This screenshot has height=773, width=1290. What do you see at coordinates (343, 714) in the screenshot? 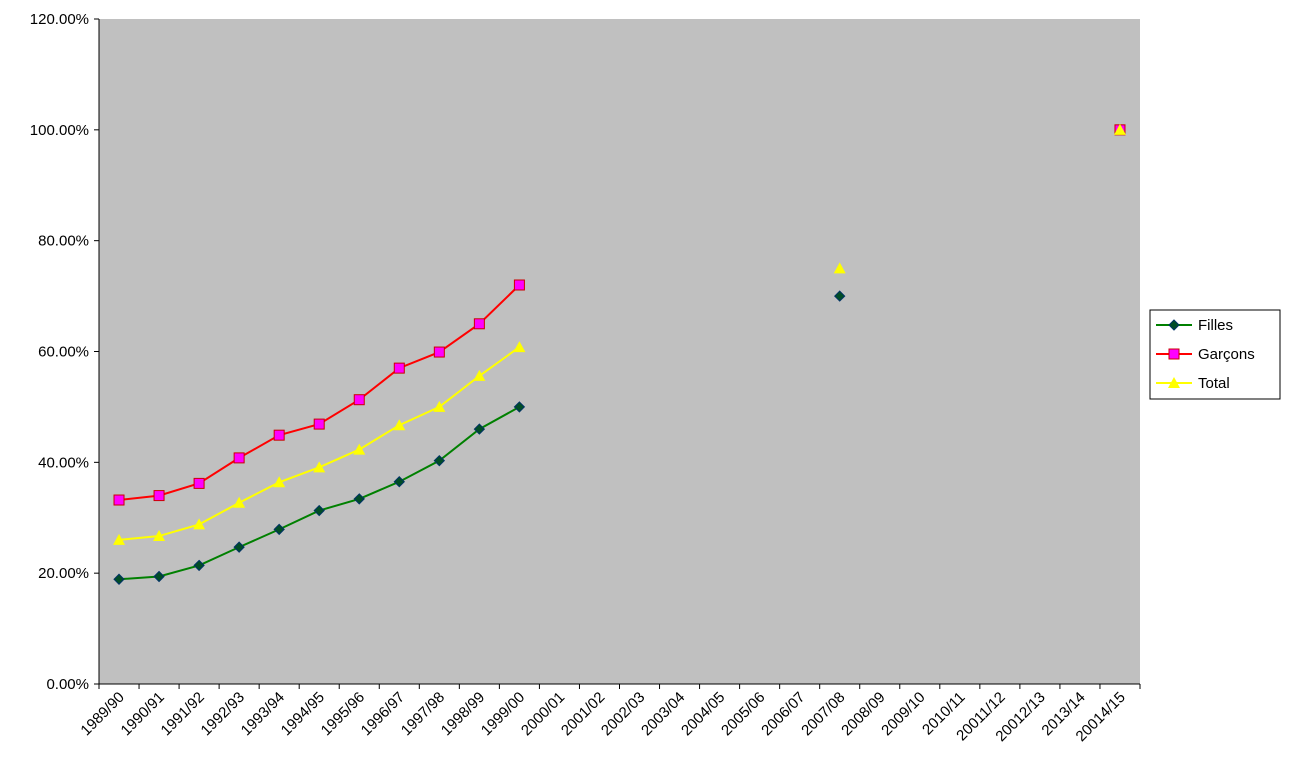
I see `x-tick-label: 1995/96` at bounding box center [343, 714].